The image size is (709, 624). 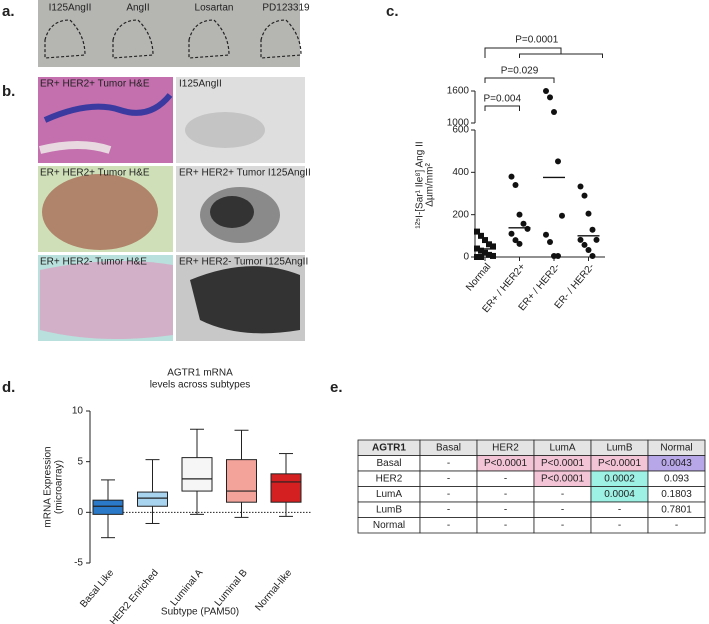 I want to click on x-tick-label: Luminal A, so click(x=187, y=587).